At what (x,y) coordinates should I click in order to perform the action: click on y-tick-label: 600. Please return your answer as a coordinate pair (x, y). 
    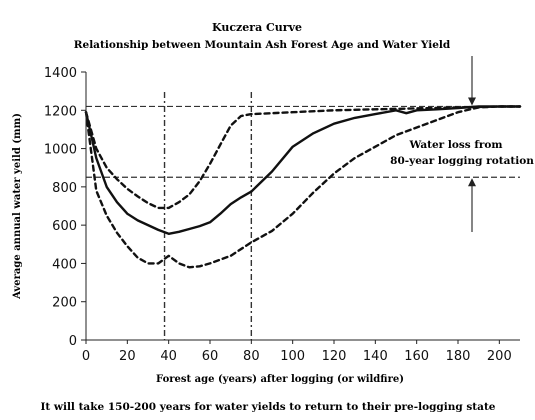
    Looking at the image, I should click on (64, 226).